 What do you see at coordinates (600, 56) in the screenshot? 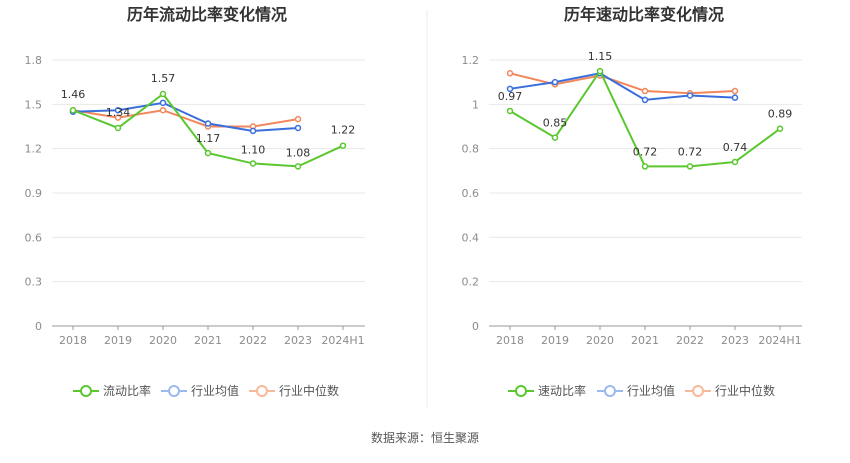
I see `data-label: 1.15` at bounding box center [600, 56].